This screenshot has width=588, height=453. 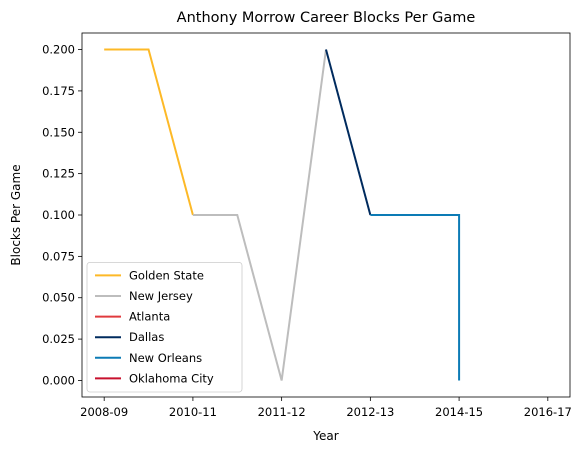 I want to click on legend-label-3: Dallas, so click(x=146, y=337).